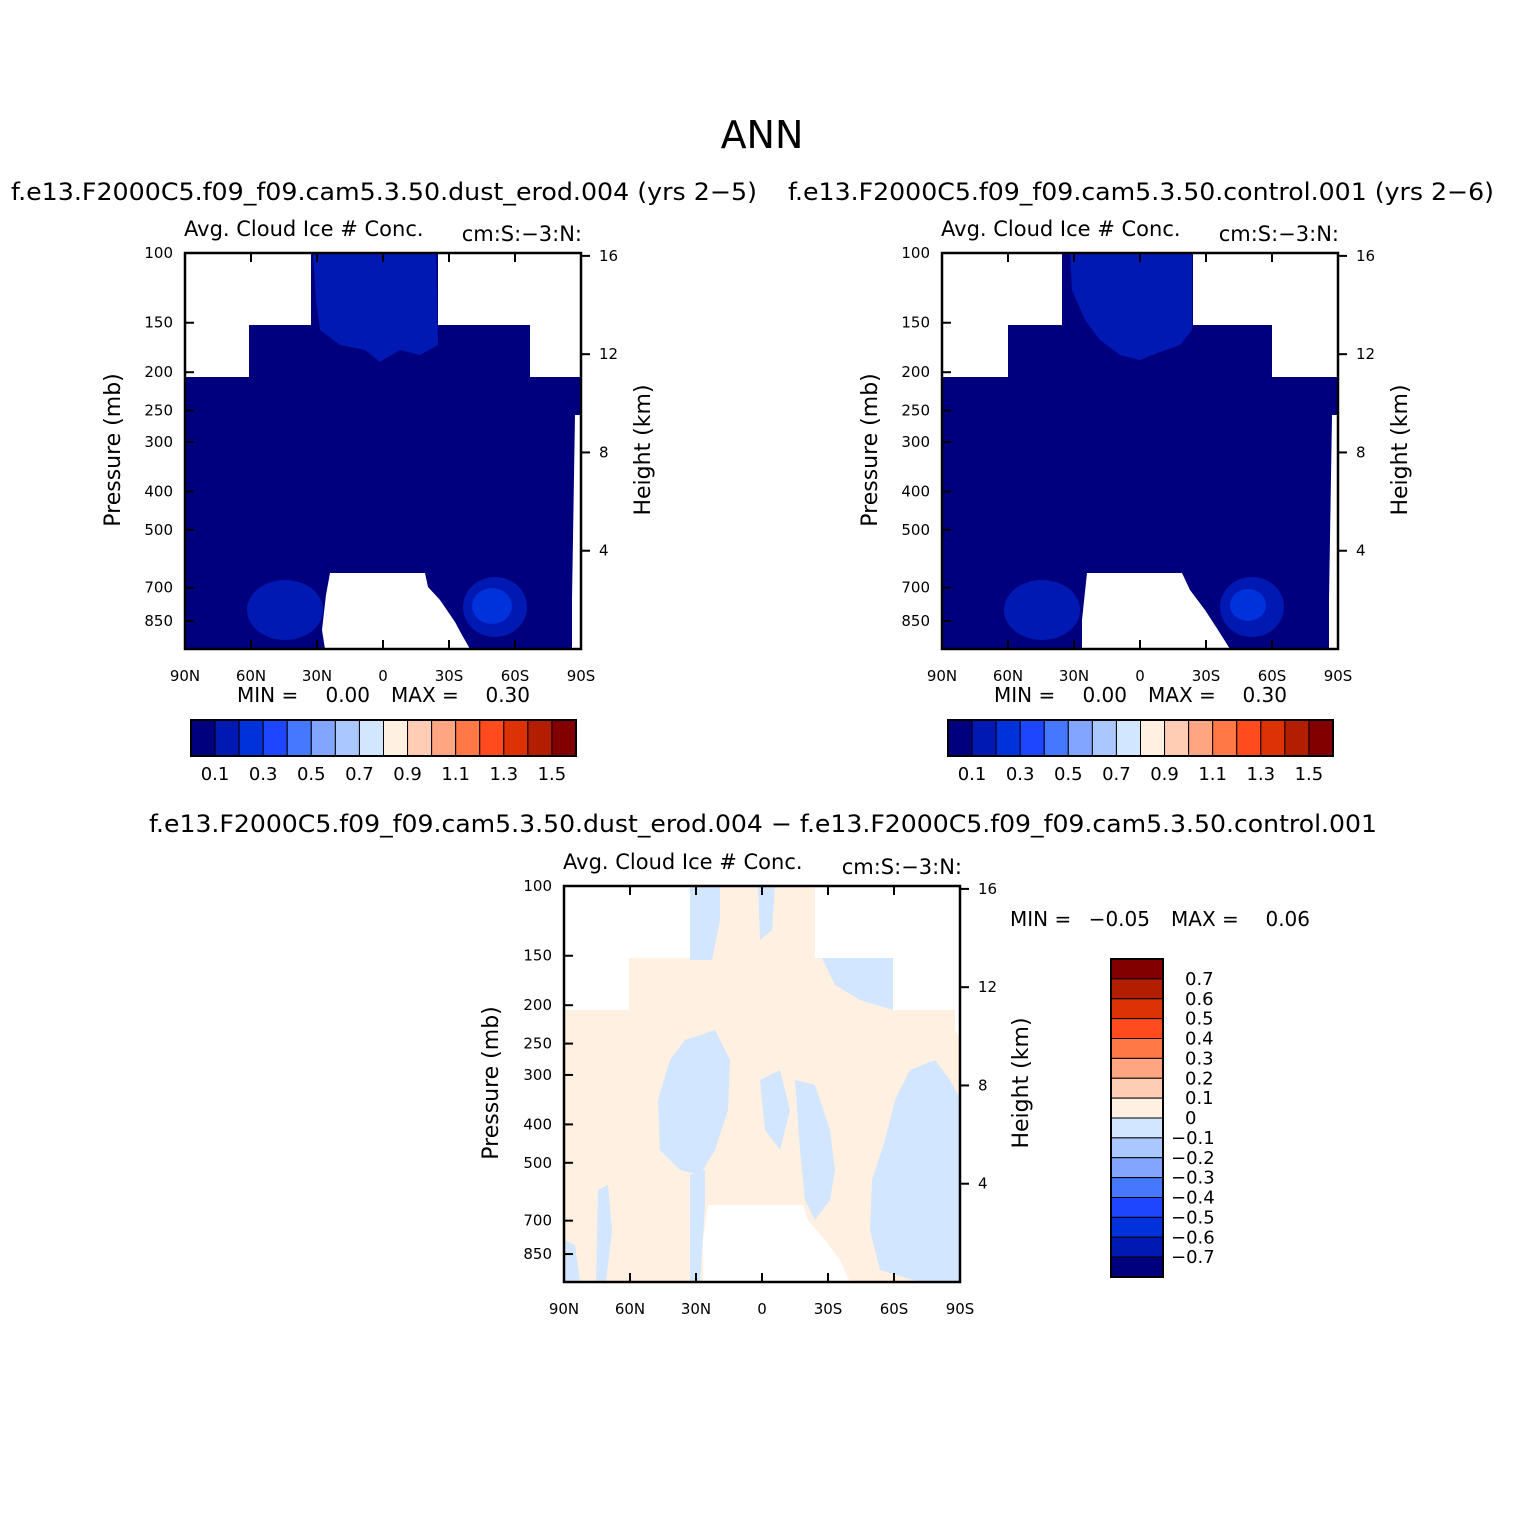 The width and height of the screenshot is (1524, 1524). I want to click on panel-3-subtitle-right: cm:S:−3:N:, so click(902, 867).